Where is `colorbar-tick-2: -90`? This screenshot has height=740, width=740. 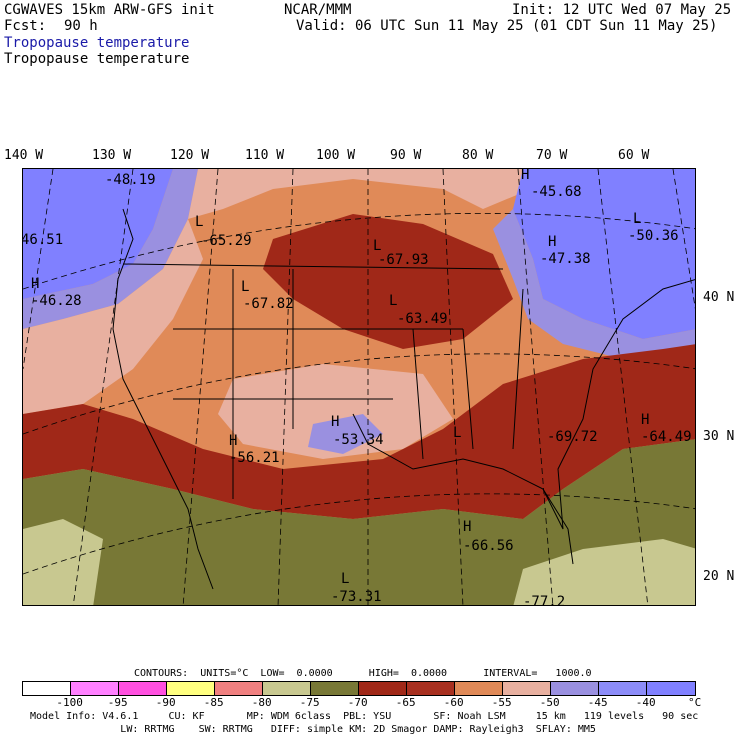
colorbar-tick-2: -90 is located at coordinates (165, 702).